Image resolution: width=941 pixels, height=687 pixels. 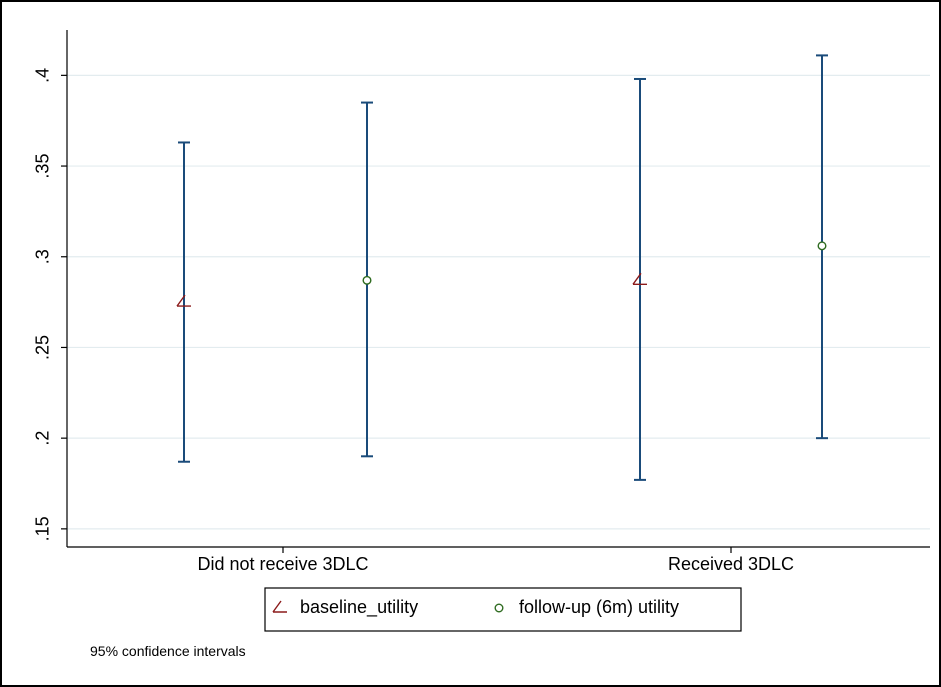 I want to click on legend-label: baseline_utility, so click(x=359, y=607).